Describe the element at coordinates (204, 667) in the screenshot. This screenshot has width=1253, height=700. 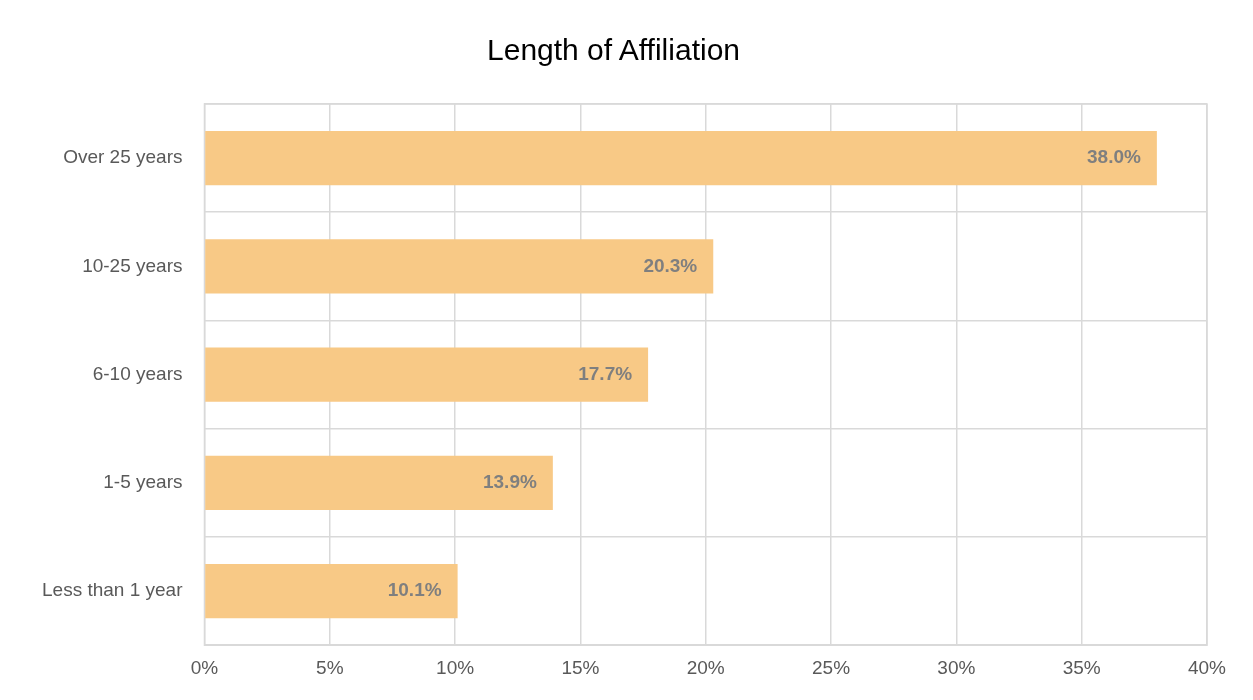
I see `x-tick-label: 0%` at that location.